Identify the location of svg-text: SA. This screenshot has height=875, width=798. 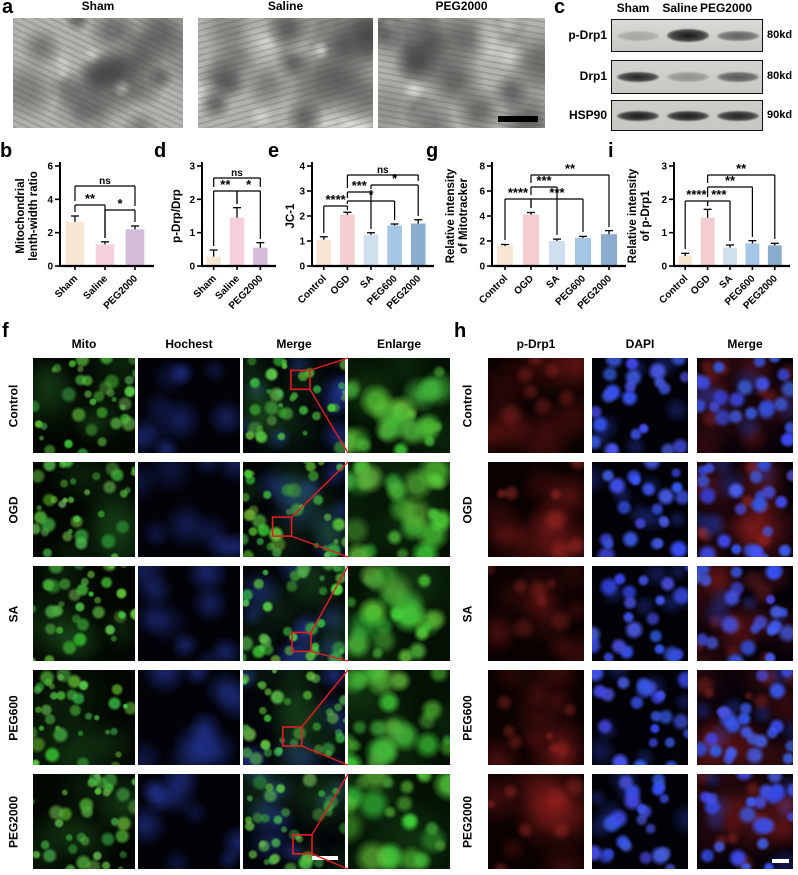
(368, 282).